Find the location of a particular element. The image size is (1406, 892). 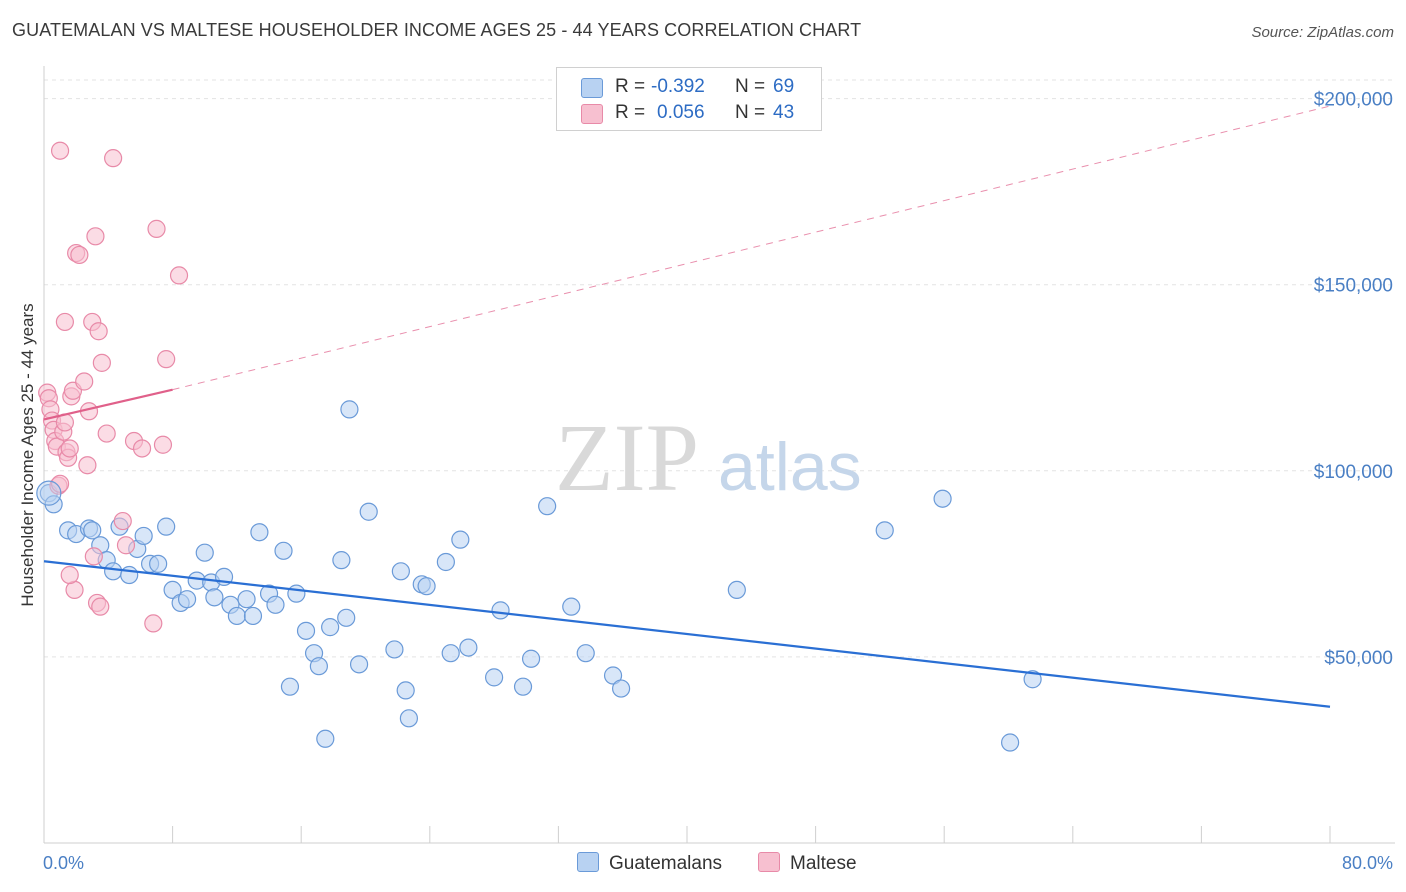

bottom-legend-maltese: Maltese is located at coordinates (807, 863).